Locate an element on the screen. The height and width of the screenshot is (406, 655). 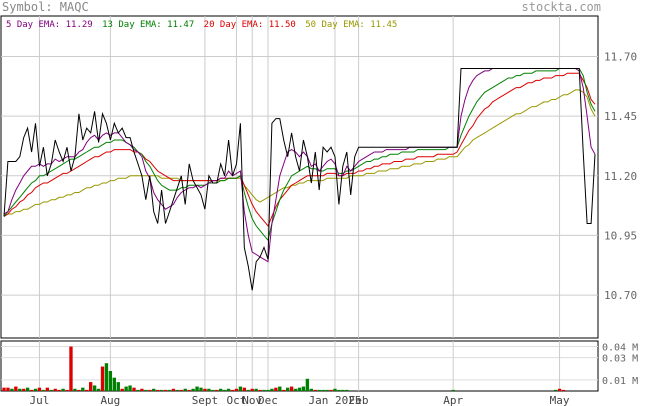
legend-ema-13: 13 Day EMA: 11.47 is located at coordinates (148, 25).